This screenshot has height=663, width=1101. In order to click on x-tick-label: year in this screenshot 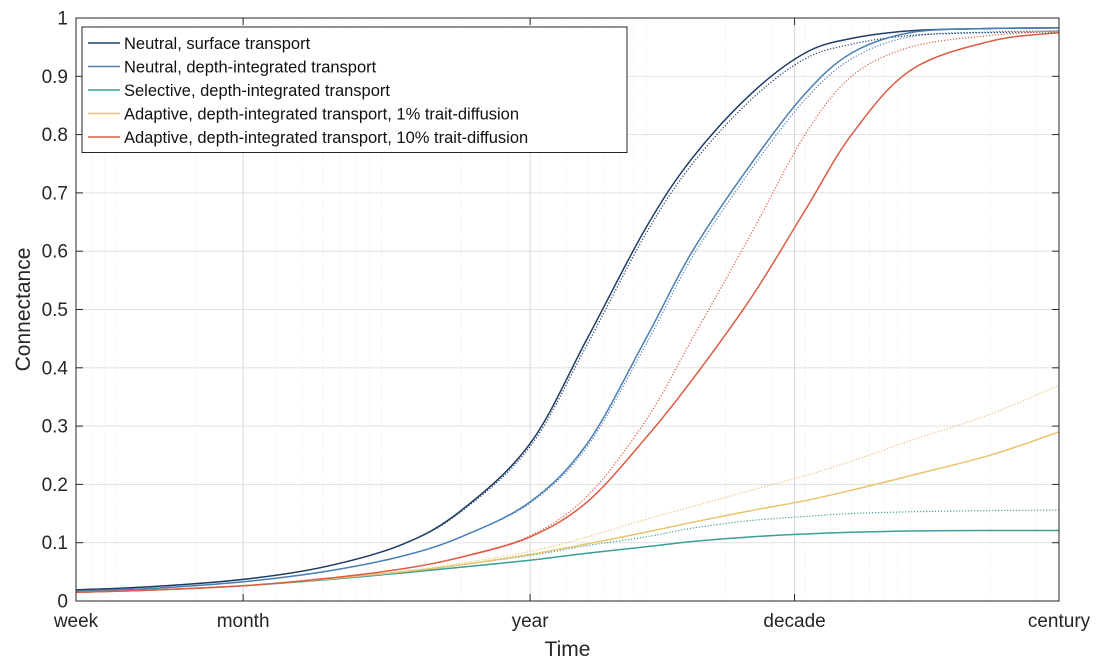, I will do `click(531, 621)`.